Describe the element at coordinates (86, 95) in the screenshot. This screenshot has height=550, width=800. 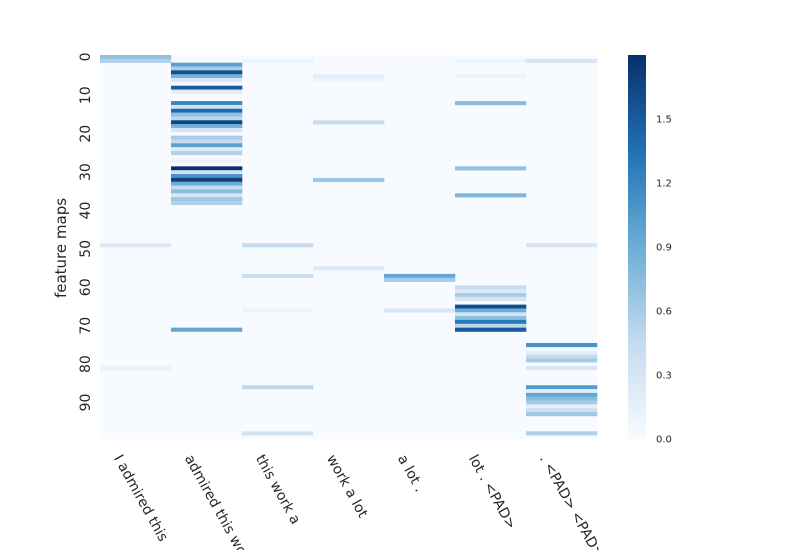
I see `y-tick-label: 10` at that location.